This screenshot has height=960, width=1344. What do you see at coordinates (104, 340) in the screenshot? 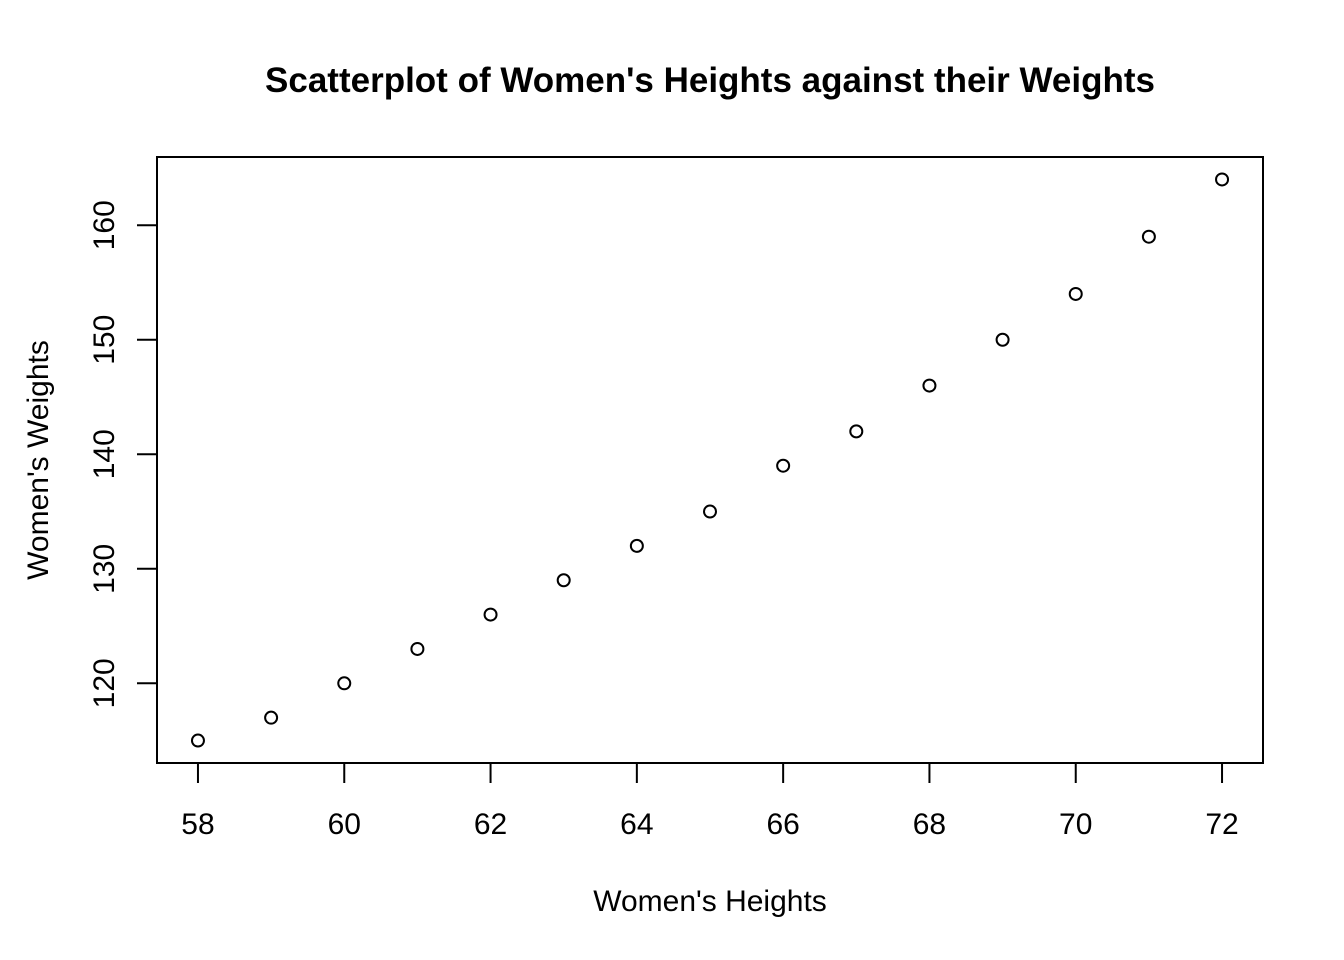
I see `y-tick-label: 150` at bounding box center [104, 340].